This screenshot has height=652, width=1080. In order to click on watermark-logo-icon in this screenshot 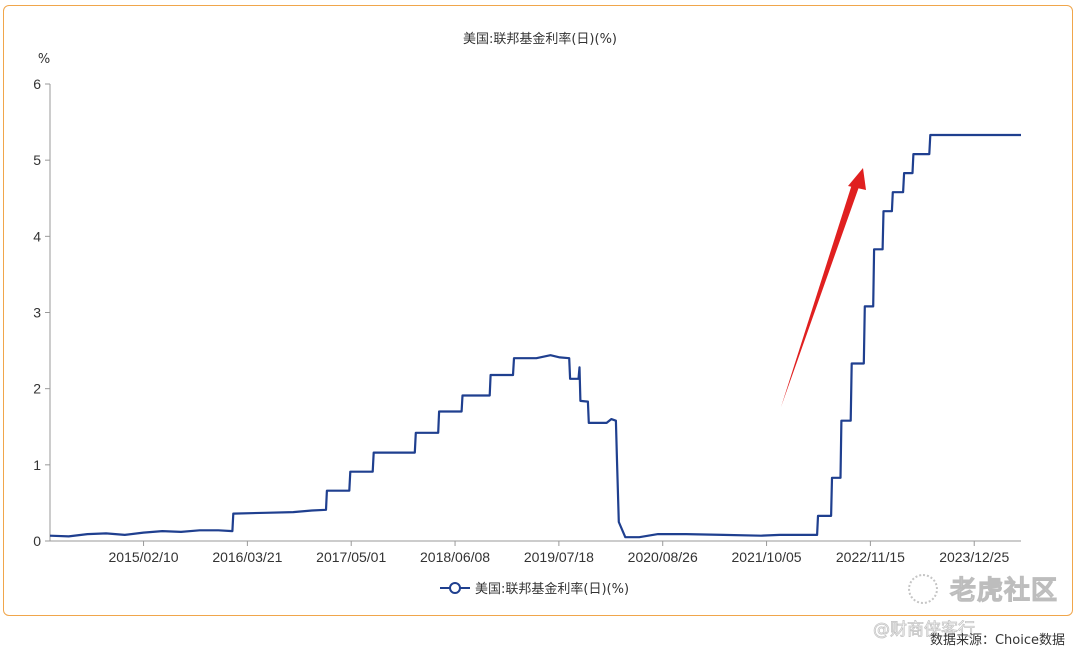, I will do `click(923, 589)`.